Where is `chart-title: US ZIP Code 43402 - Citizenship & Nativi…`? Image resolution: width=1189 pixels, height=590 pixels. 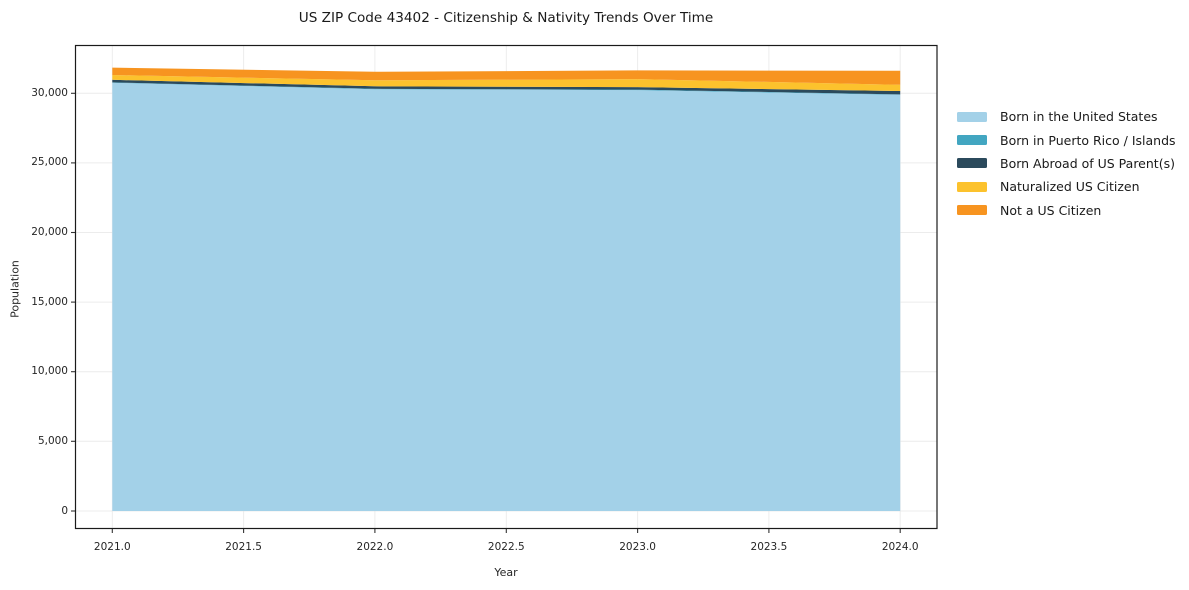 chart-title: US ZIP Code 43402 - Citizenship & Nativi… is located at coordinates (506, 18).